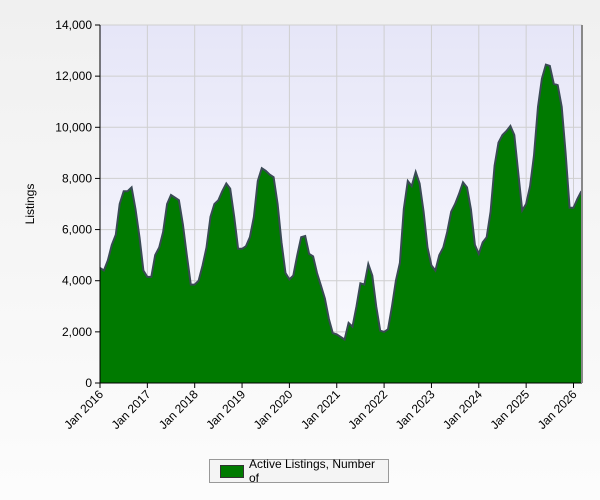 Image resolution: width=600 pixels, height=500 pixels. Describe the element at coordinates (73, 25) in the screenshot. I see `y-tick-label: 14,000` at that location.